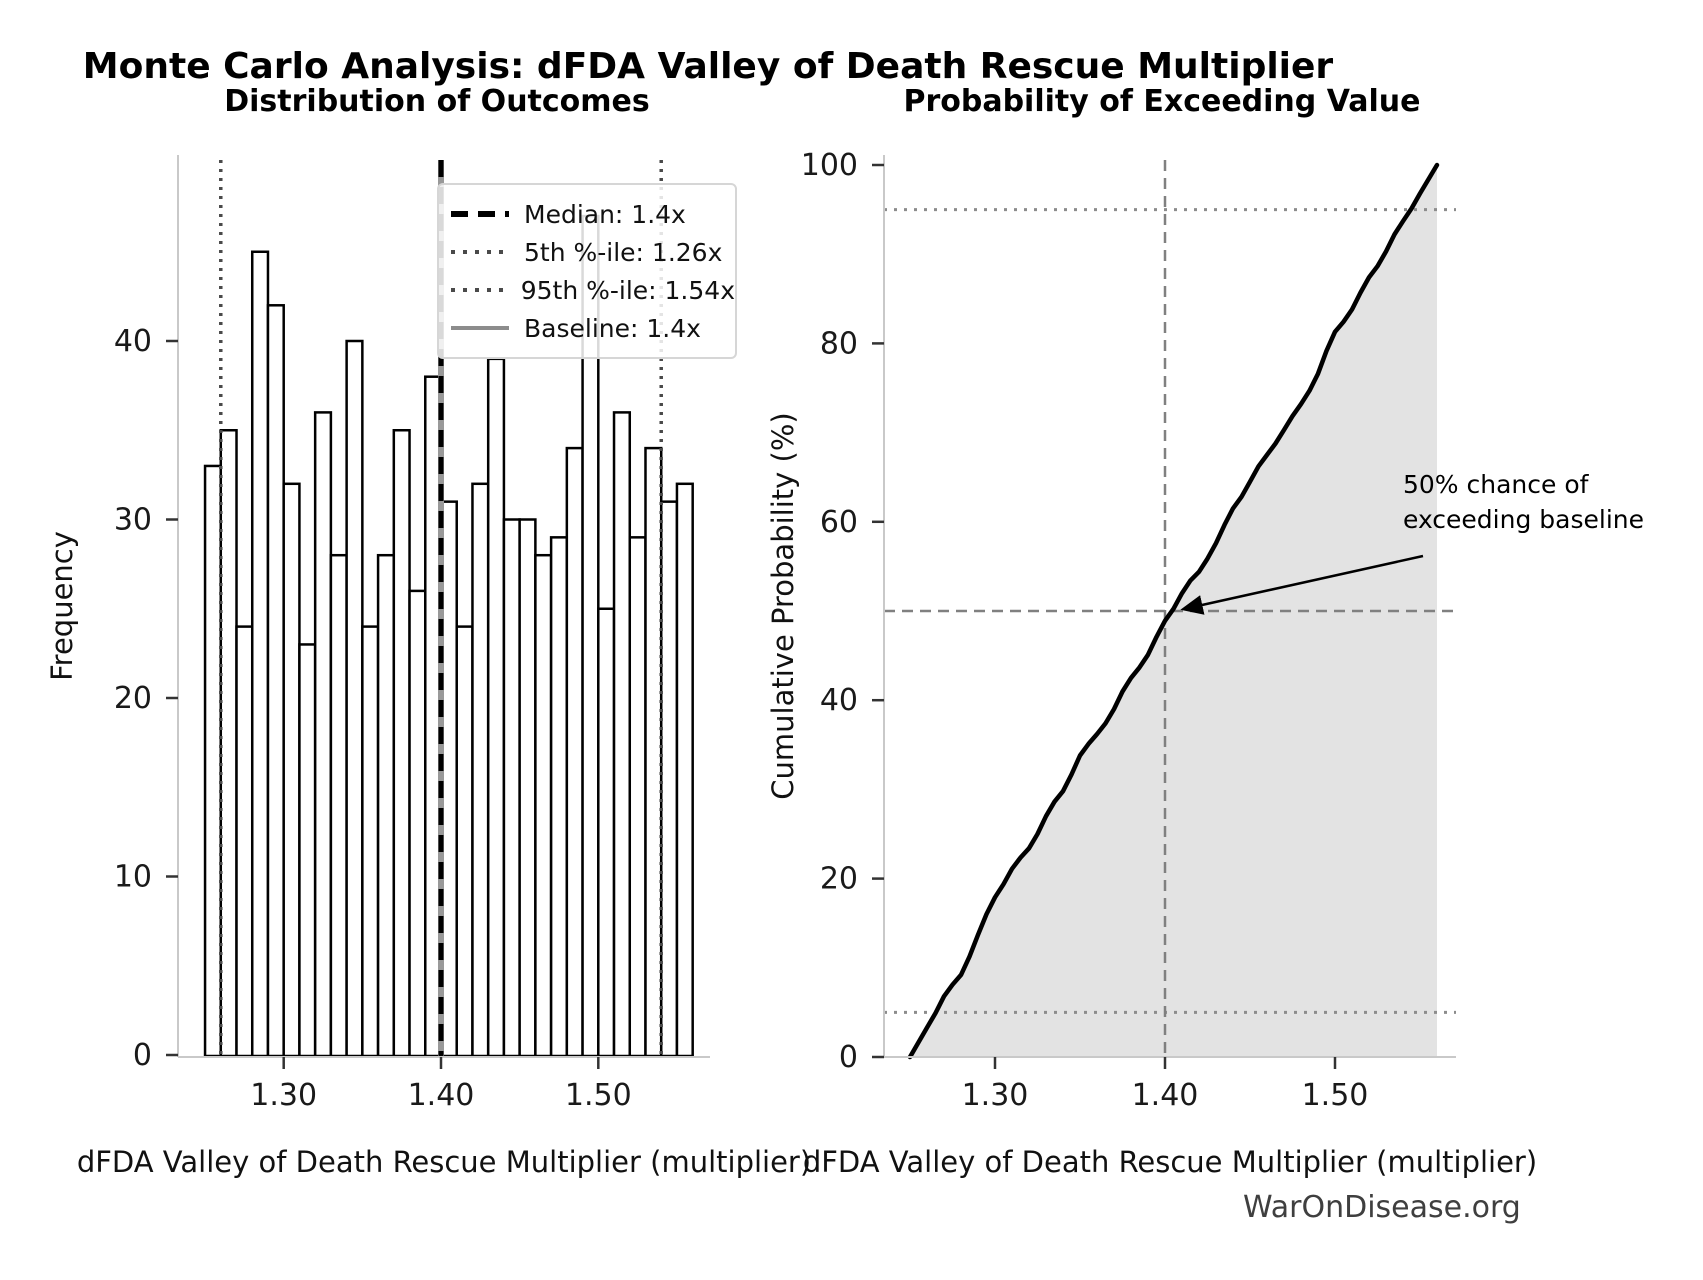 The width and height of the screenshot is (1703, 1280). Describe the element at coordinates (1162, 101) in the screenshot. I see `cdf-title: Probability of Exceeding Value` at that location.